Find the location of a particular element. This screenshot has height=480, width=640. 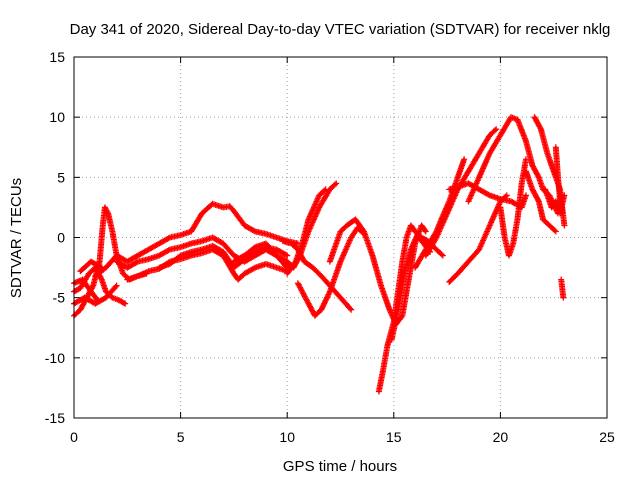

x-axis-label: GPS time / hours is located at coordinates (340, 466).